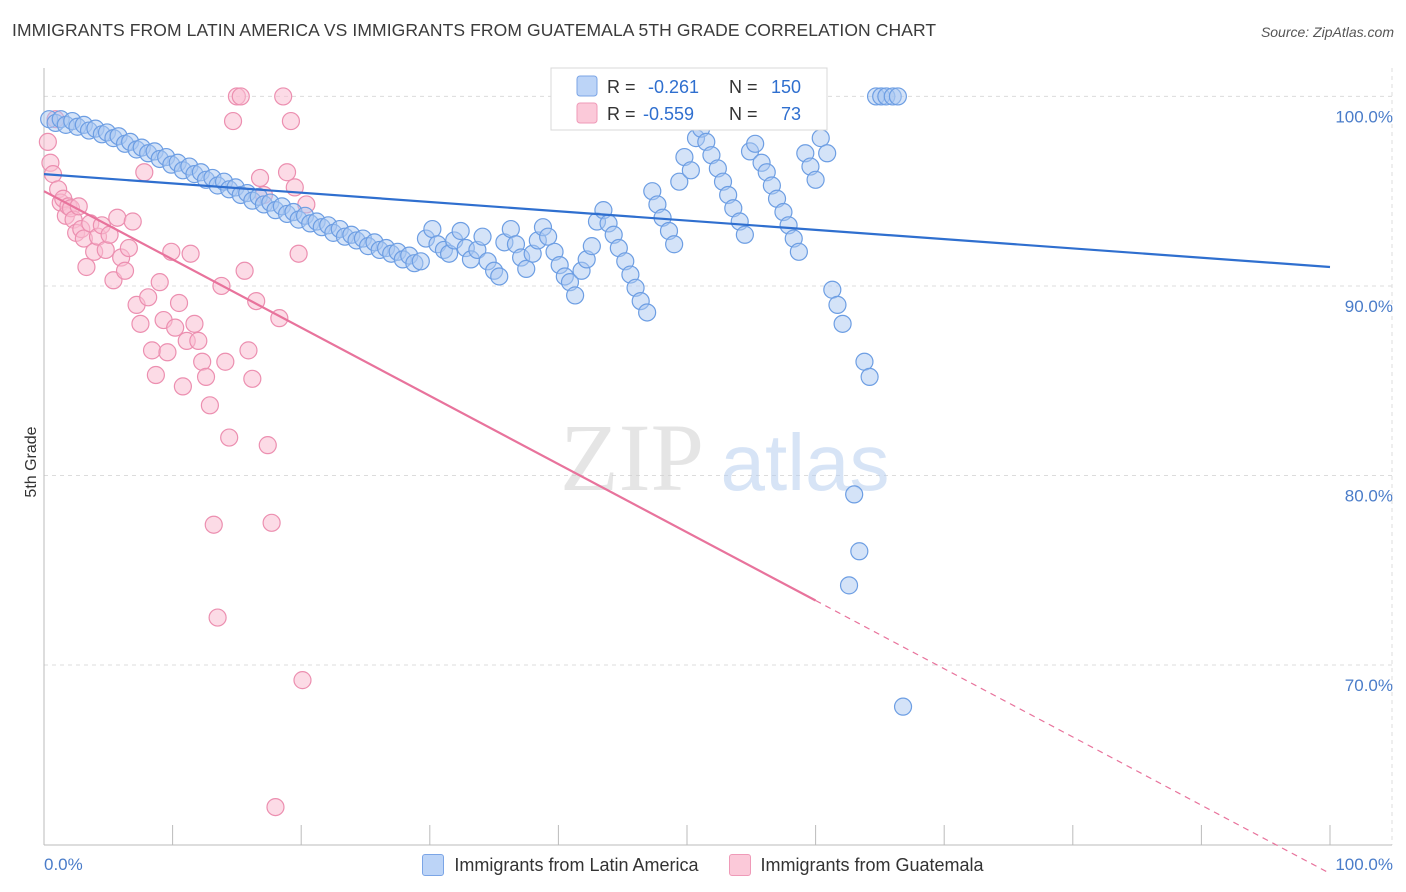 The width and height of the screenshot is (1406, 892). Describe the element at coordinates (587, 86) in the screenshot. I see `legend-swatch-blue` at that location.